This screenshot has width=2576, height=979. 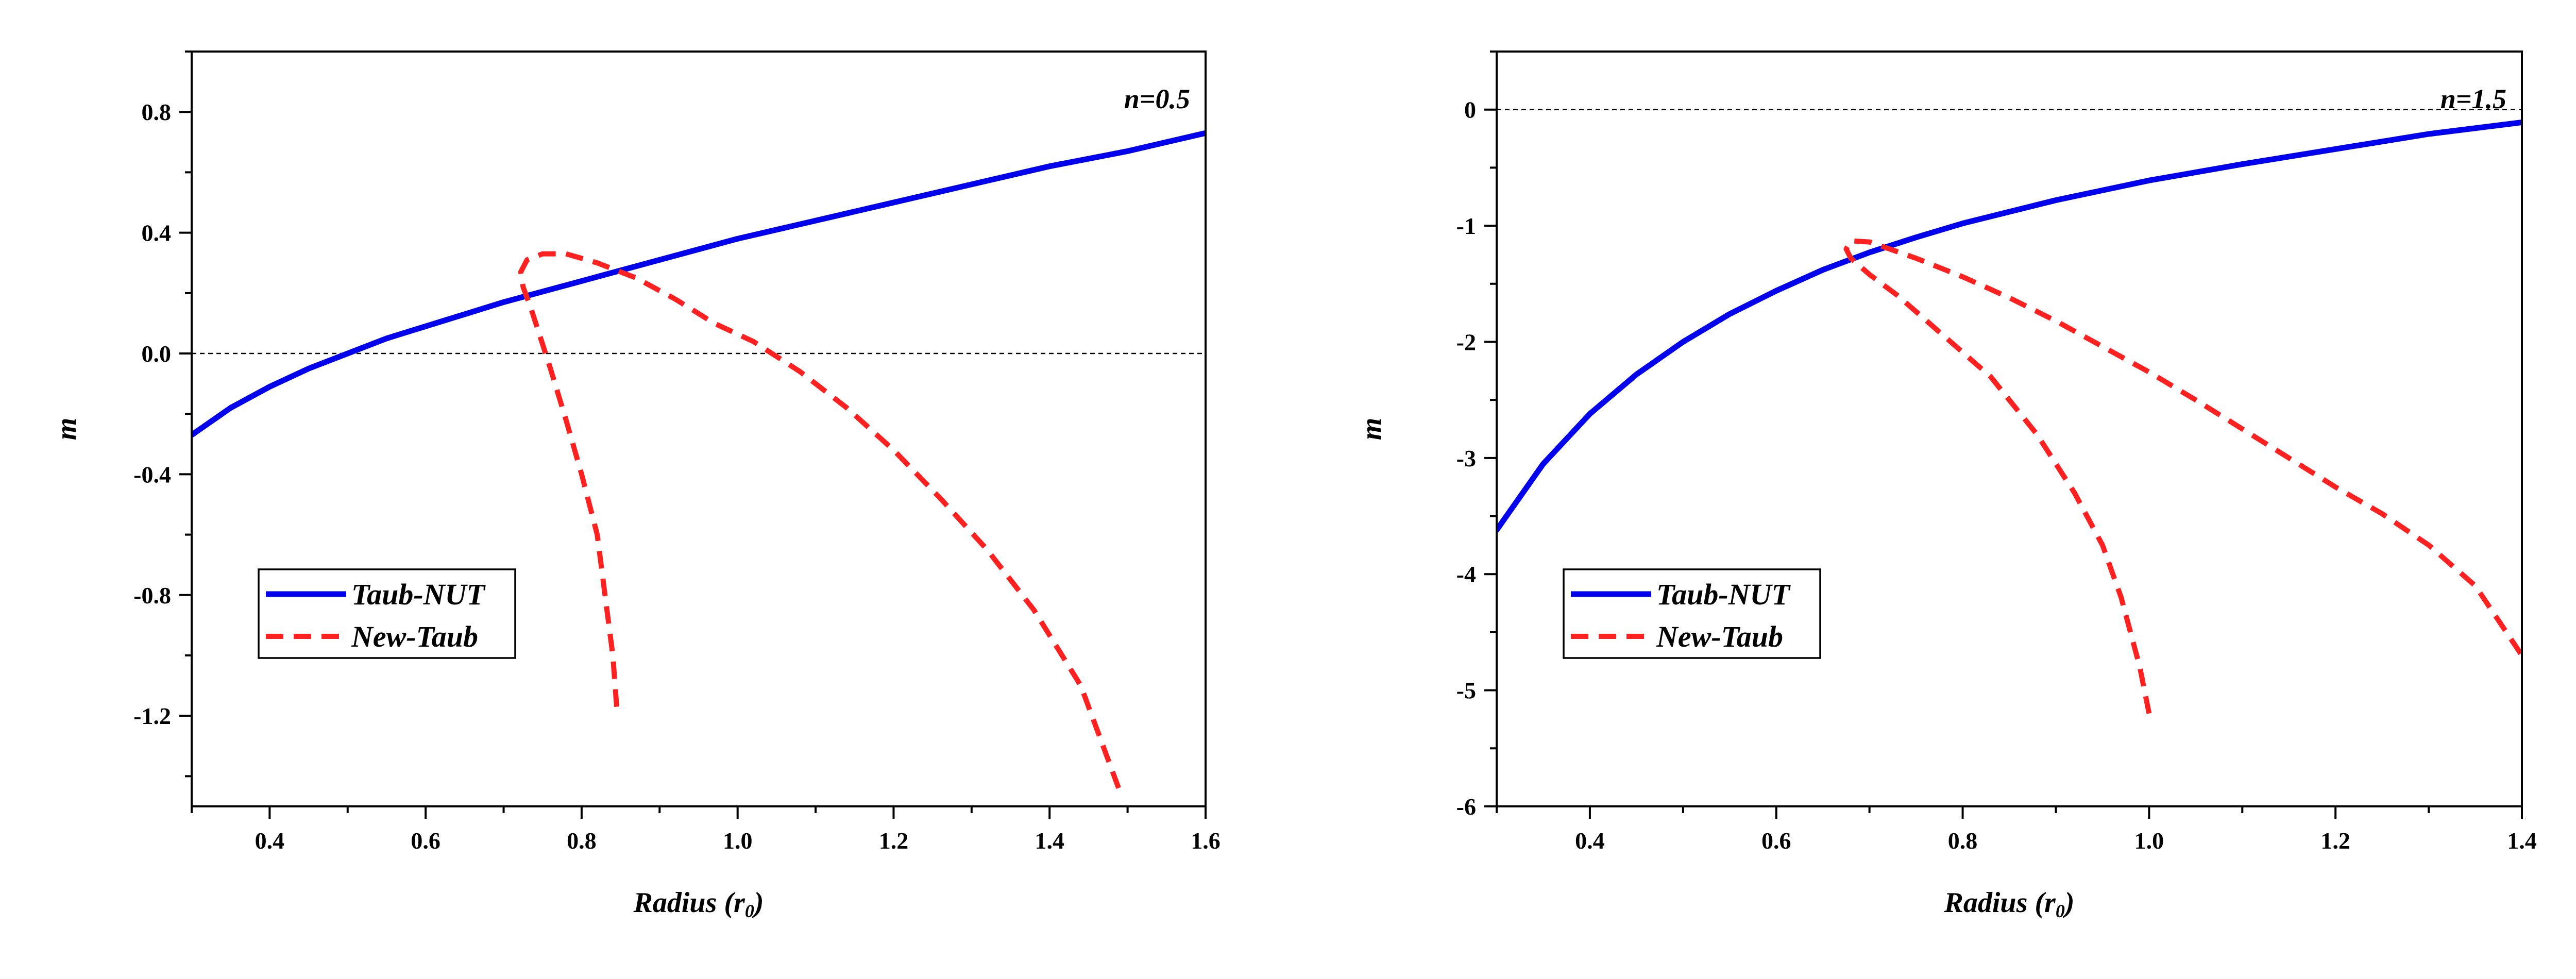 I want to click on y-tick-label: 0, so click(x=1470, y=110).